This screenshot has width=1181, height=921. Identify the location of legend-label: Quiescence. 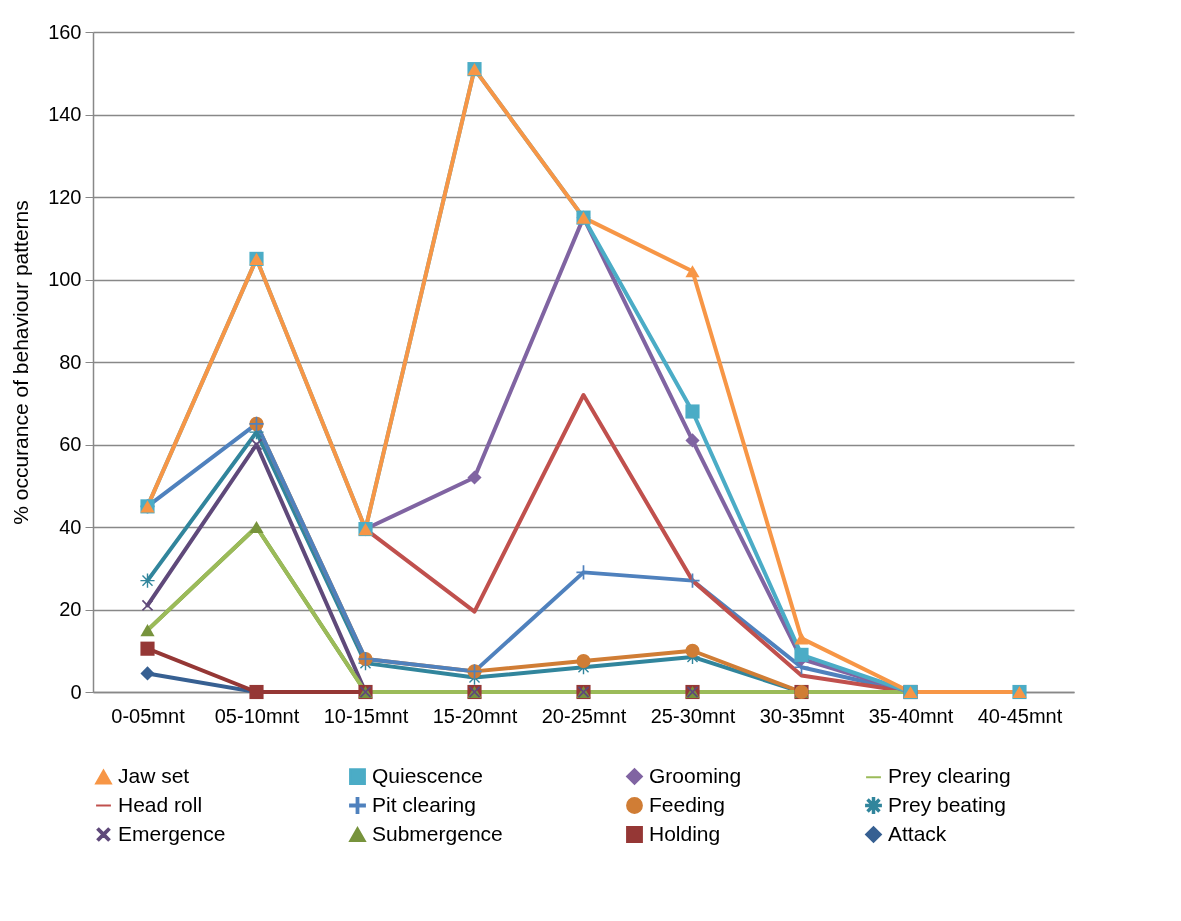
(427, 775).